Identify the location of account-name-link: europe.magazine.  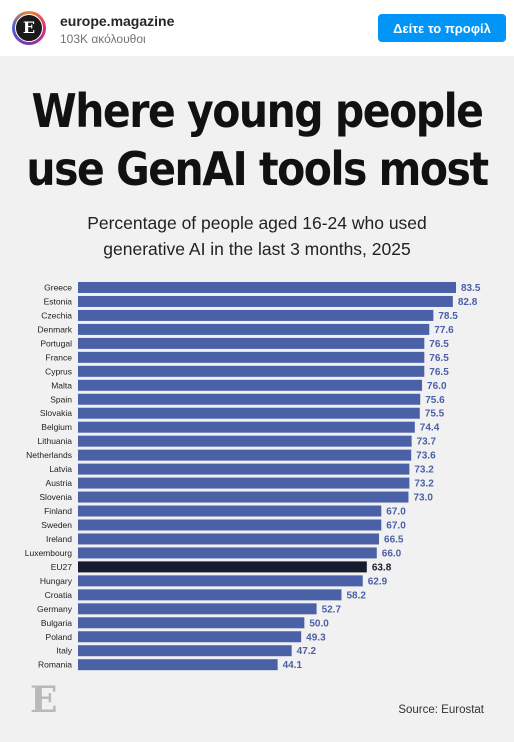
(117, 21).